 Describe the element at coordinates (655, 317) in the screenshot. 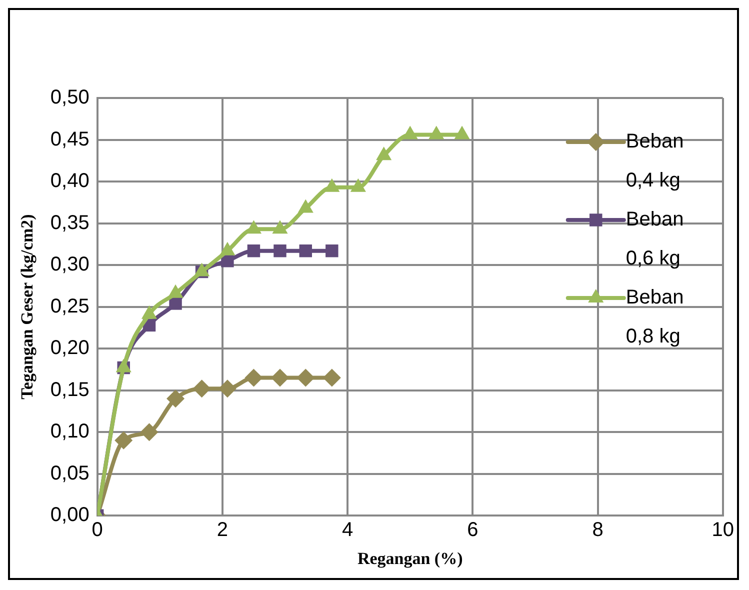

I see `legend-label: Beban 0,8 kg` at that location.